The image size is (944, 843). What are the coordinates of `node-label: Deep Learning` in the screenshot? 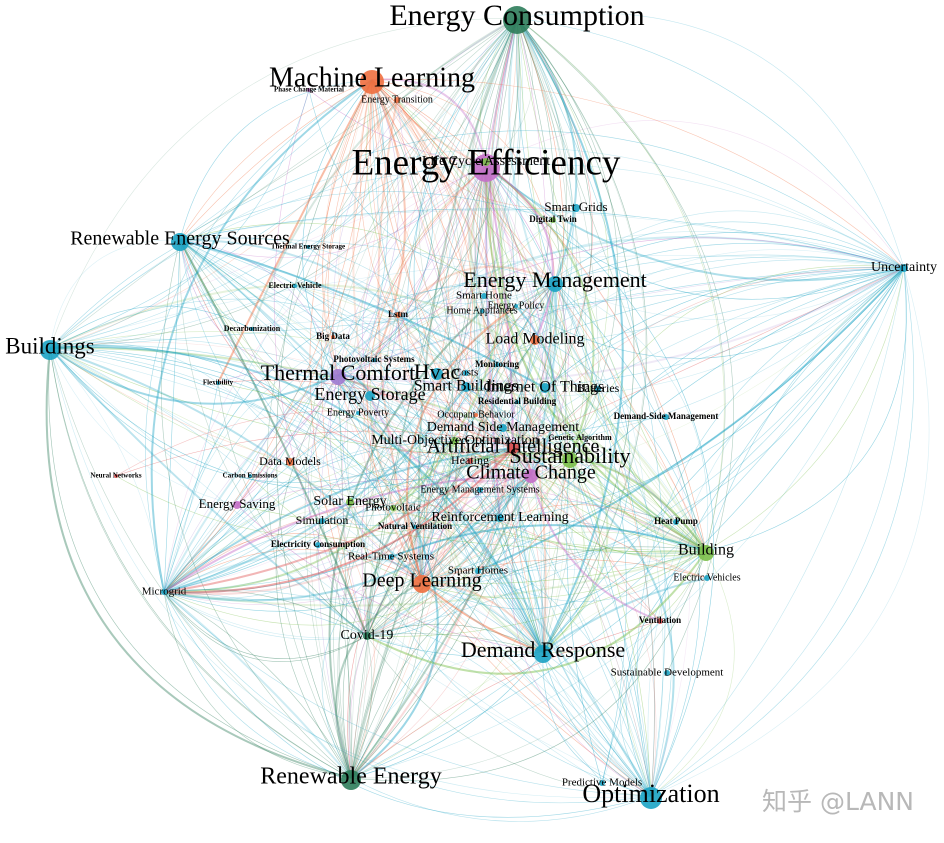 It's located at (421, 581).